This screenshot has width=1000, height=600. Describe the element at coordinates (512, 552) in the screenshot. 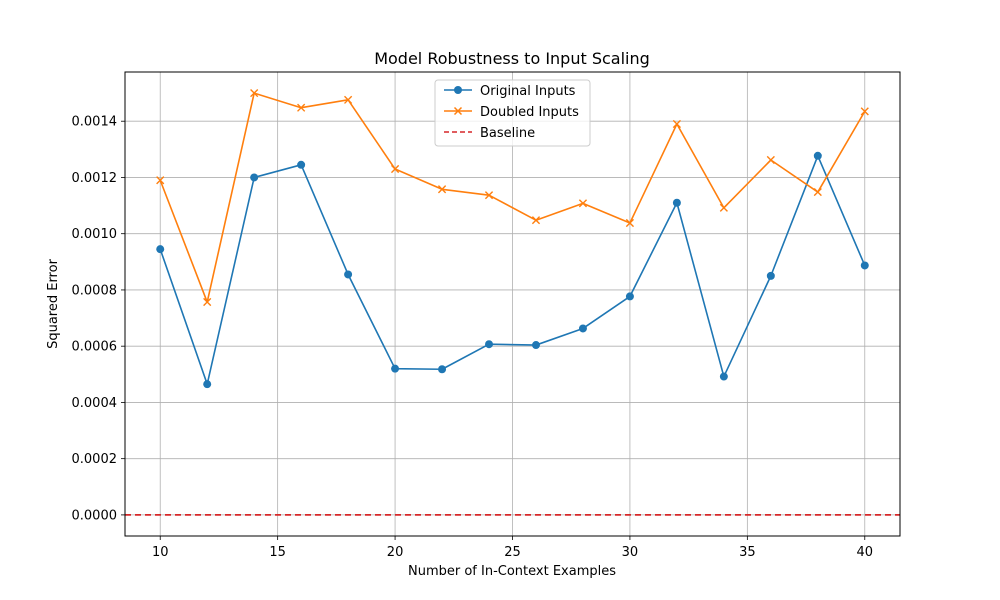

I see `x-tick-label: 25` at that location.